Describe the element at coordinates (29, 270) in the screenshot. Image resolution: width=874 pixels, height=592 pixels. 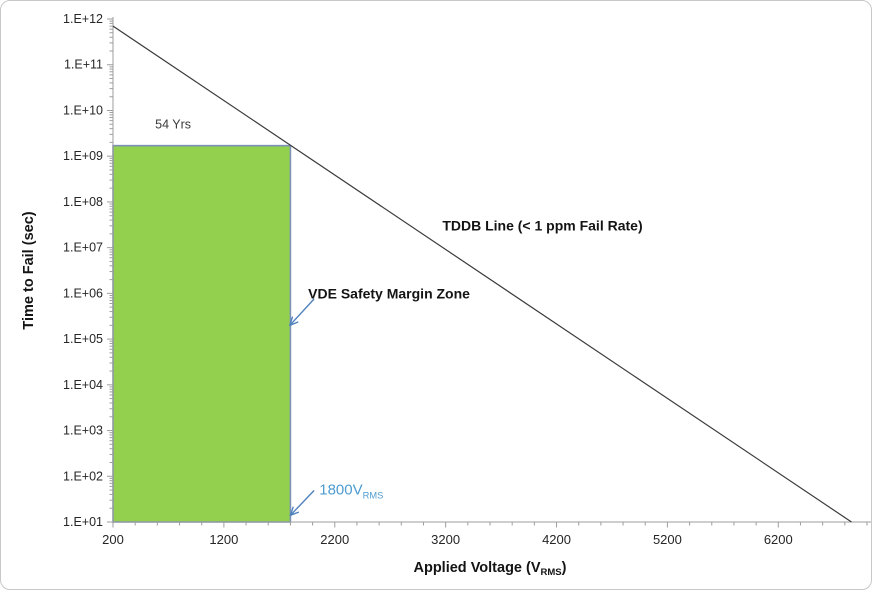
I see `y-axis-title: Time to Fail (sec)` at that location.